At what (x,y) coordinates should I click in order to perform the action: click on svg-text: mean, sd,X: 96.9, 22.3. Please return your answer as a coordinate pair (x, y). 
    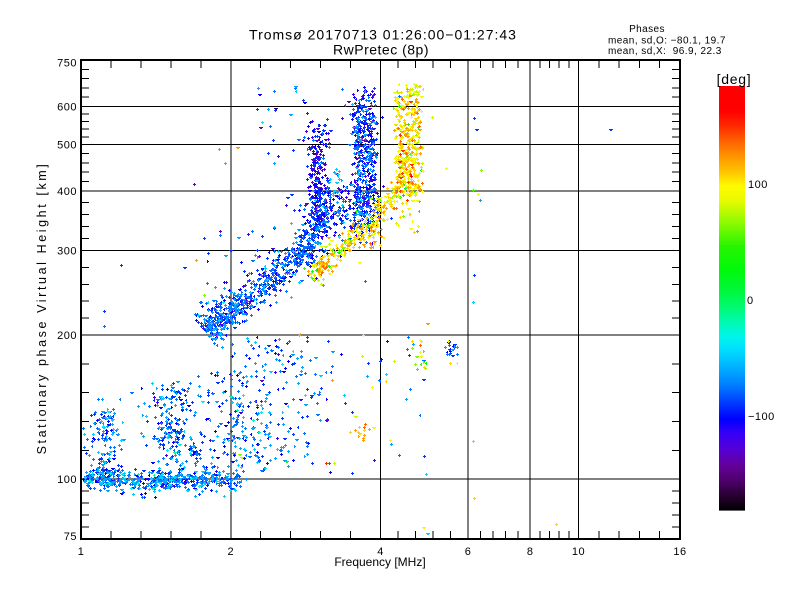
    Looking at the image, I should click on (665, 51).